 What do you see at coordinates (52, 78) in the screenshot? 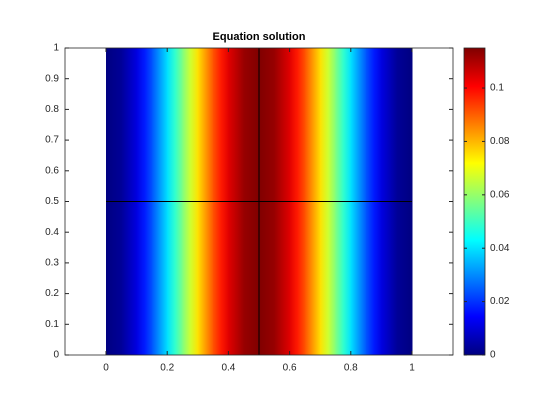
I see `y-tick-label: 0.9` at bounding box center [52, 78].